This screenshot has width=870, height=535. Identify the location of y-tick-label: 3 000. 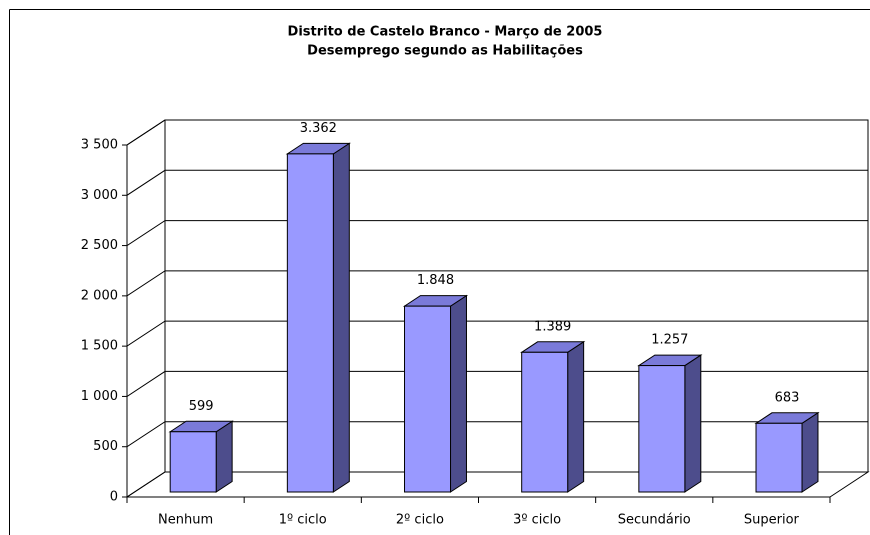
(99, 195).